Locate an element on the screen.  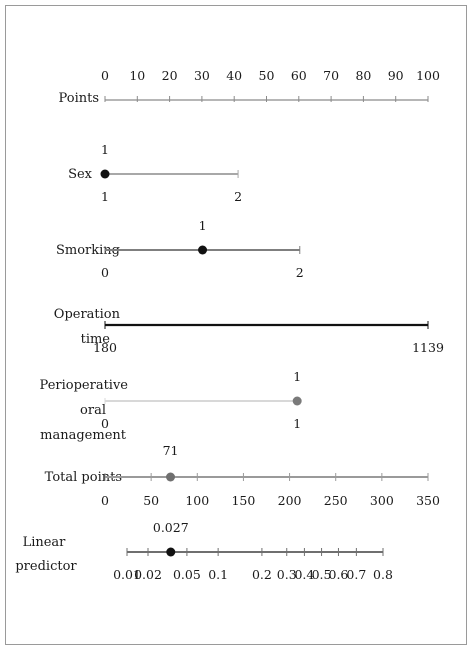
tick-label-below-linear_predictor: 0.7 is located at coordinates (356, 574).